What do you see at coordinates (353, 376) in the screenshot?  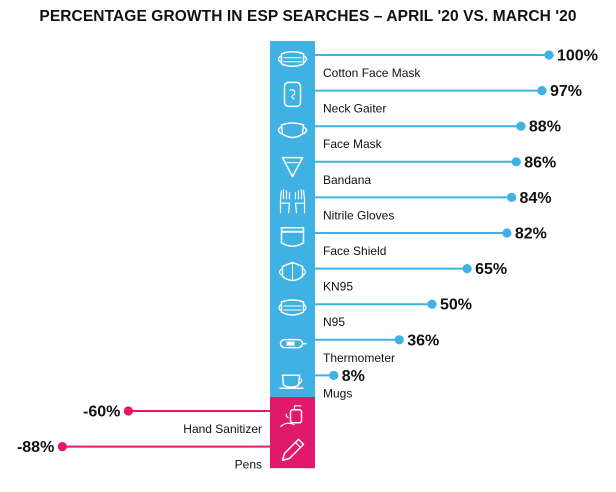 I see `data-label: 8%` at bounding box center [353, 376].